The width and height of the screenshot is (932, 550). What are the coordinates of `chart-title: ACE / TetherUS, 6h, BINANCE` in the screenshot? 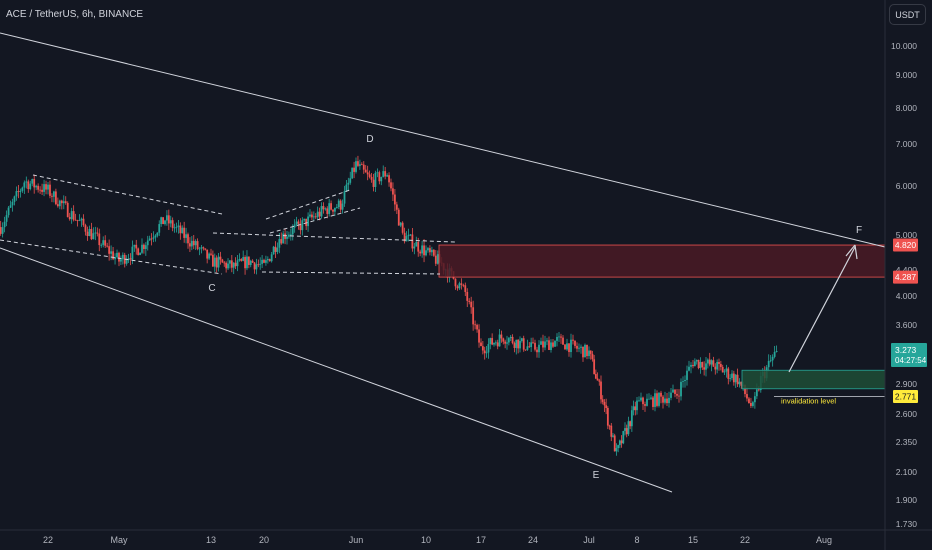 It's located at (75, 14).